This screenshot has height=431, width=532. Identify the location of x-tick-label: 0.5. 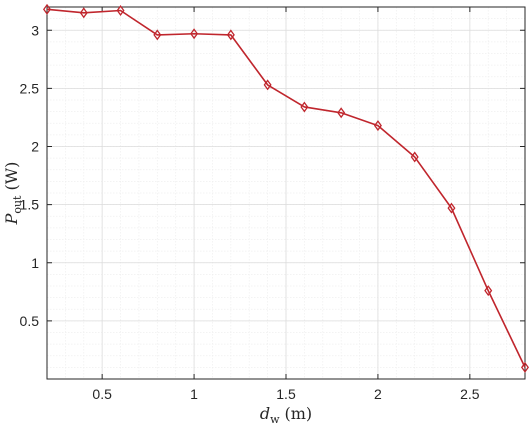
(102, 394).